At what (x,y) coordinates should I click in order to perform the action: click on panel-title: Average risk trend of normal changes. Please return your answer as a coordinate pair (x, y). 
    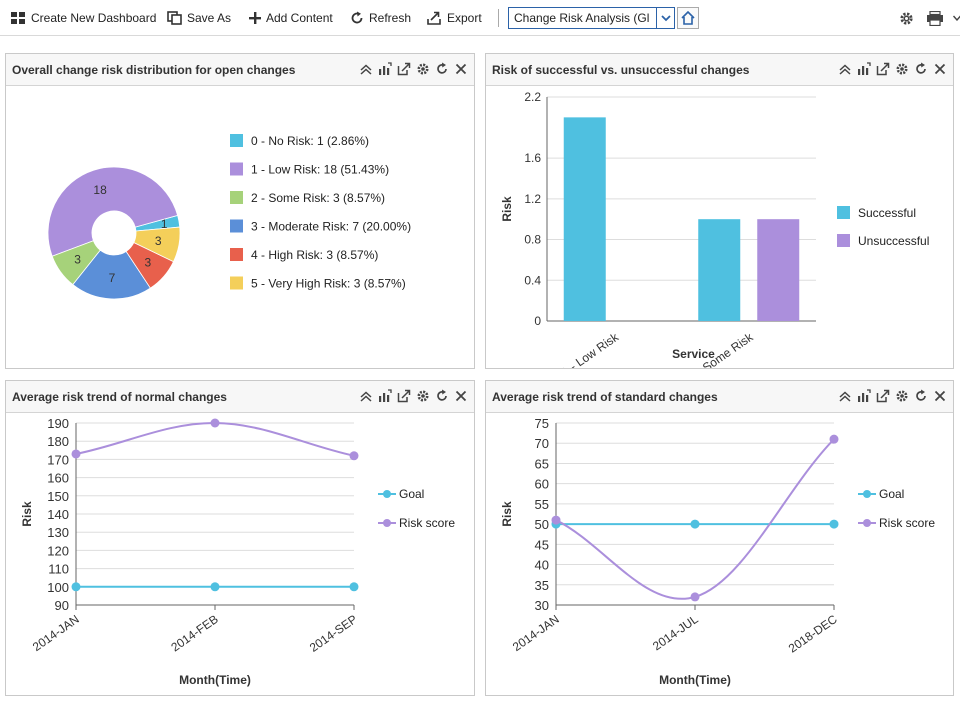
    Looking at the image, I should click on (119, 397).